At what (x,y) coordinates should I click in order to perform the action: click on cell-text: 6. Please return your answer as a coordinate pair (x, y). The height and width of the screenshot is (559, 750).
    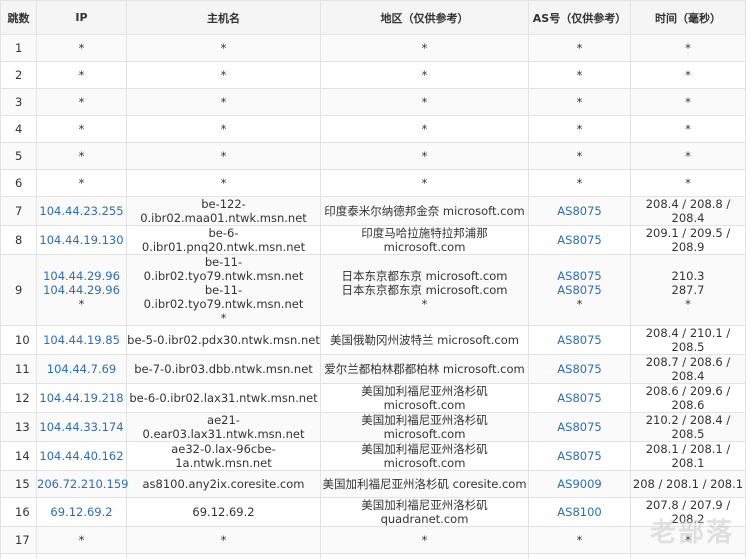
    Looking at the image, I should click on (19, 183).